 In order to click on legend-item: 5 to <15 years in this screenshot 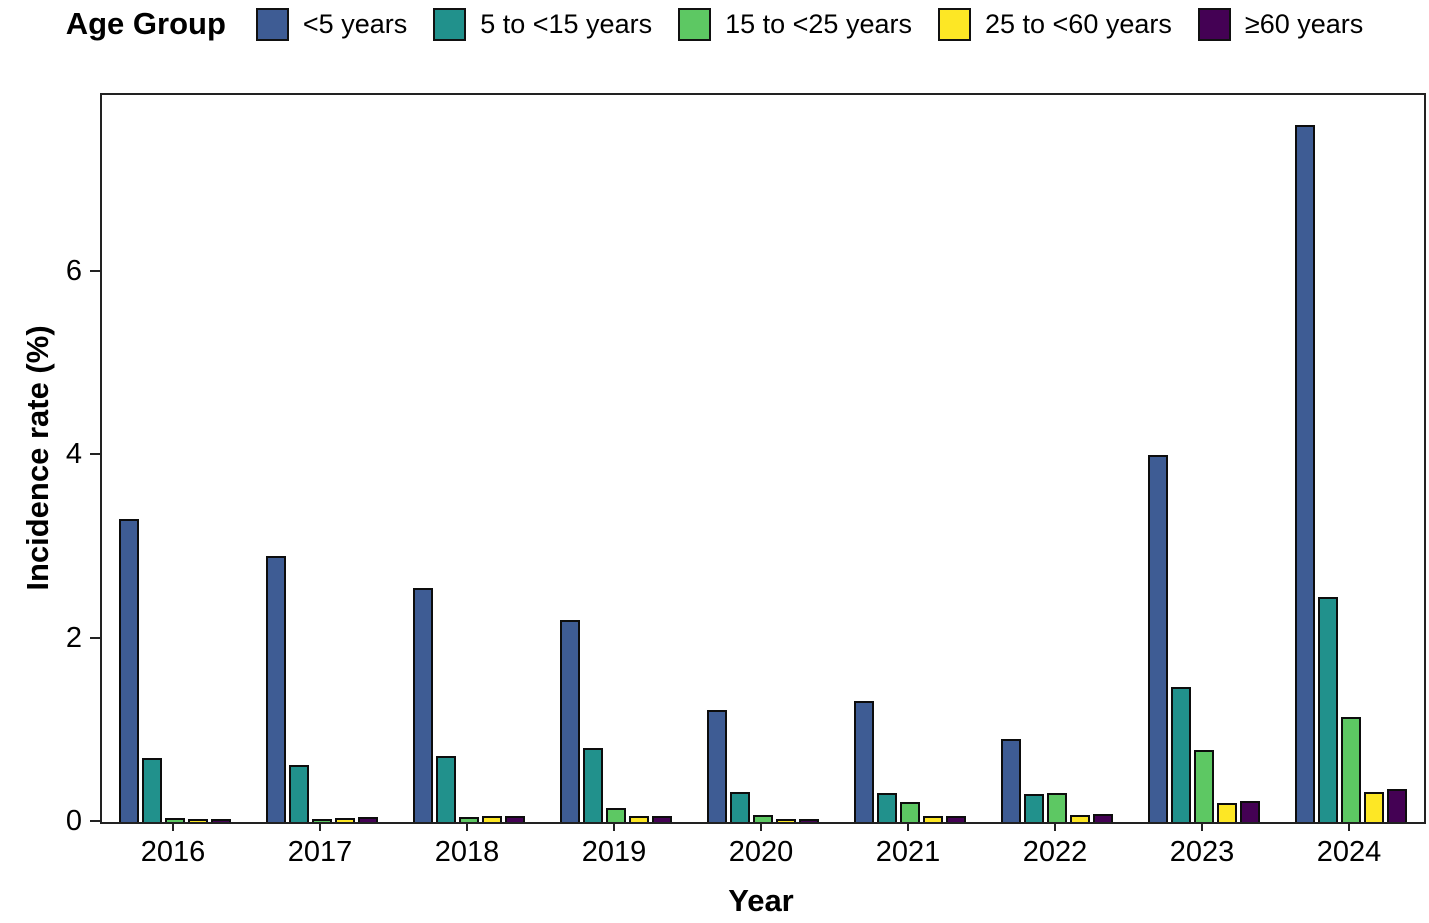, I will do `click(543, 24)`.